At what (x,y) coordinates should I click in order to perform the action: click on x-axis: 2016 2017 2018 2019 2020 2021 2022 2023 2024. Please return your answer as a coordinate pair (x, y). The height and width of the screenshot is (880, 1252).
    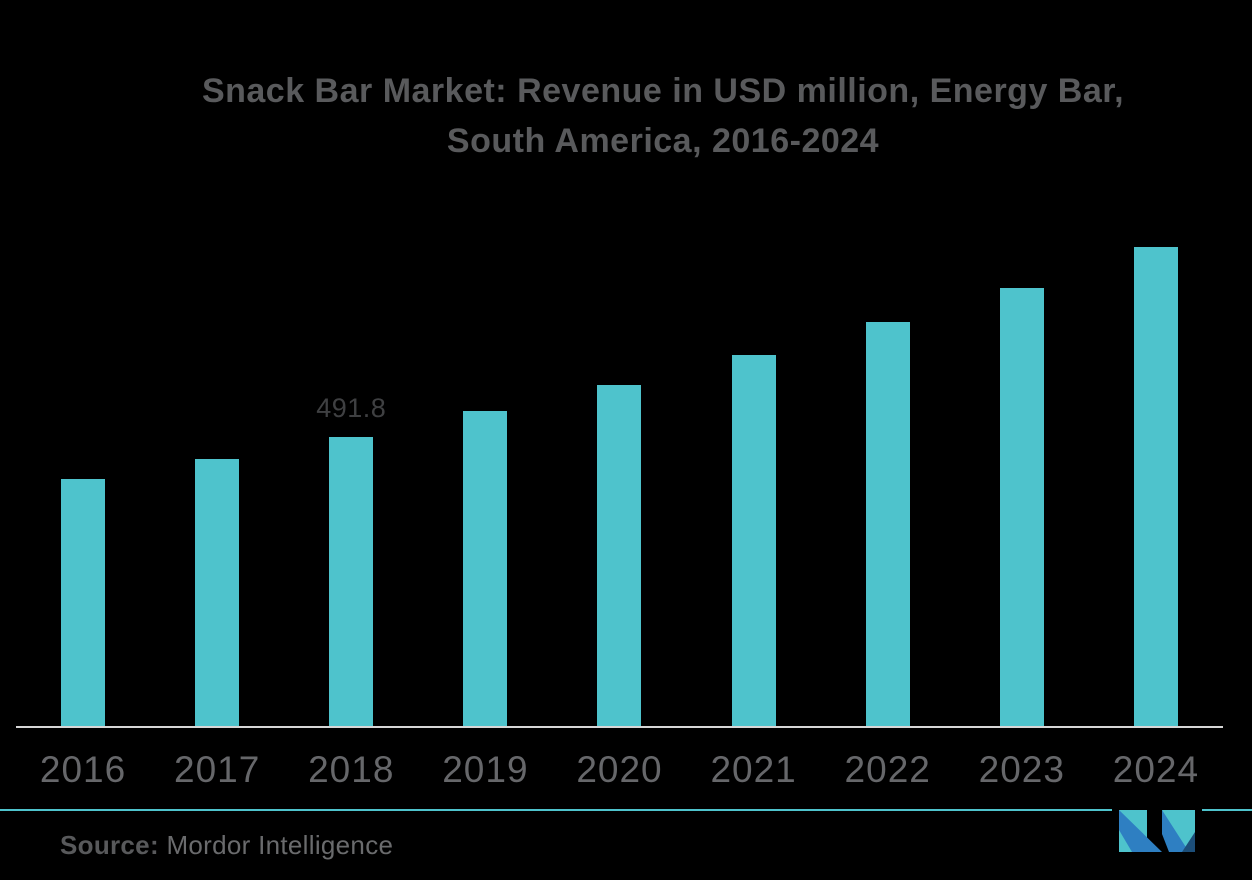
    Looking at the image, I should click on (619, 770).